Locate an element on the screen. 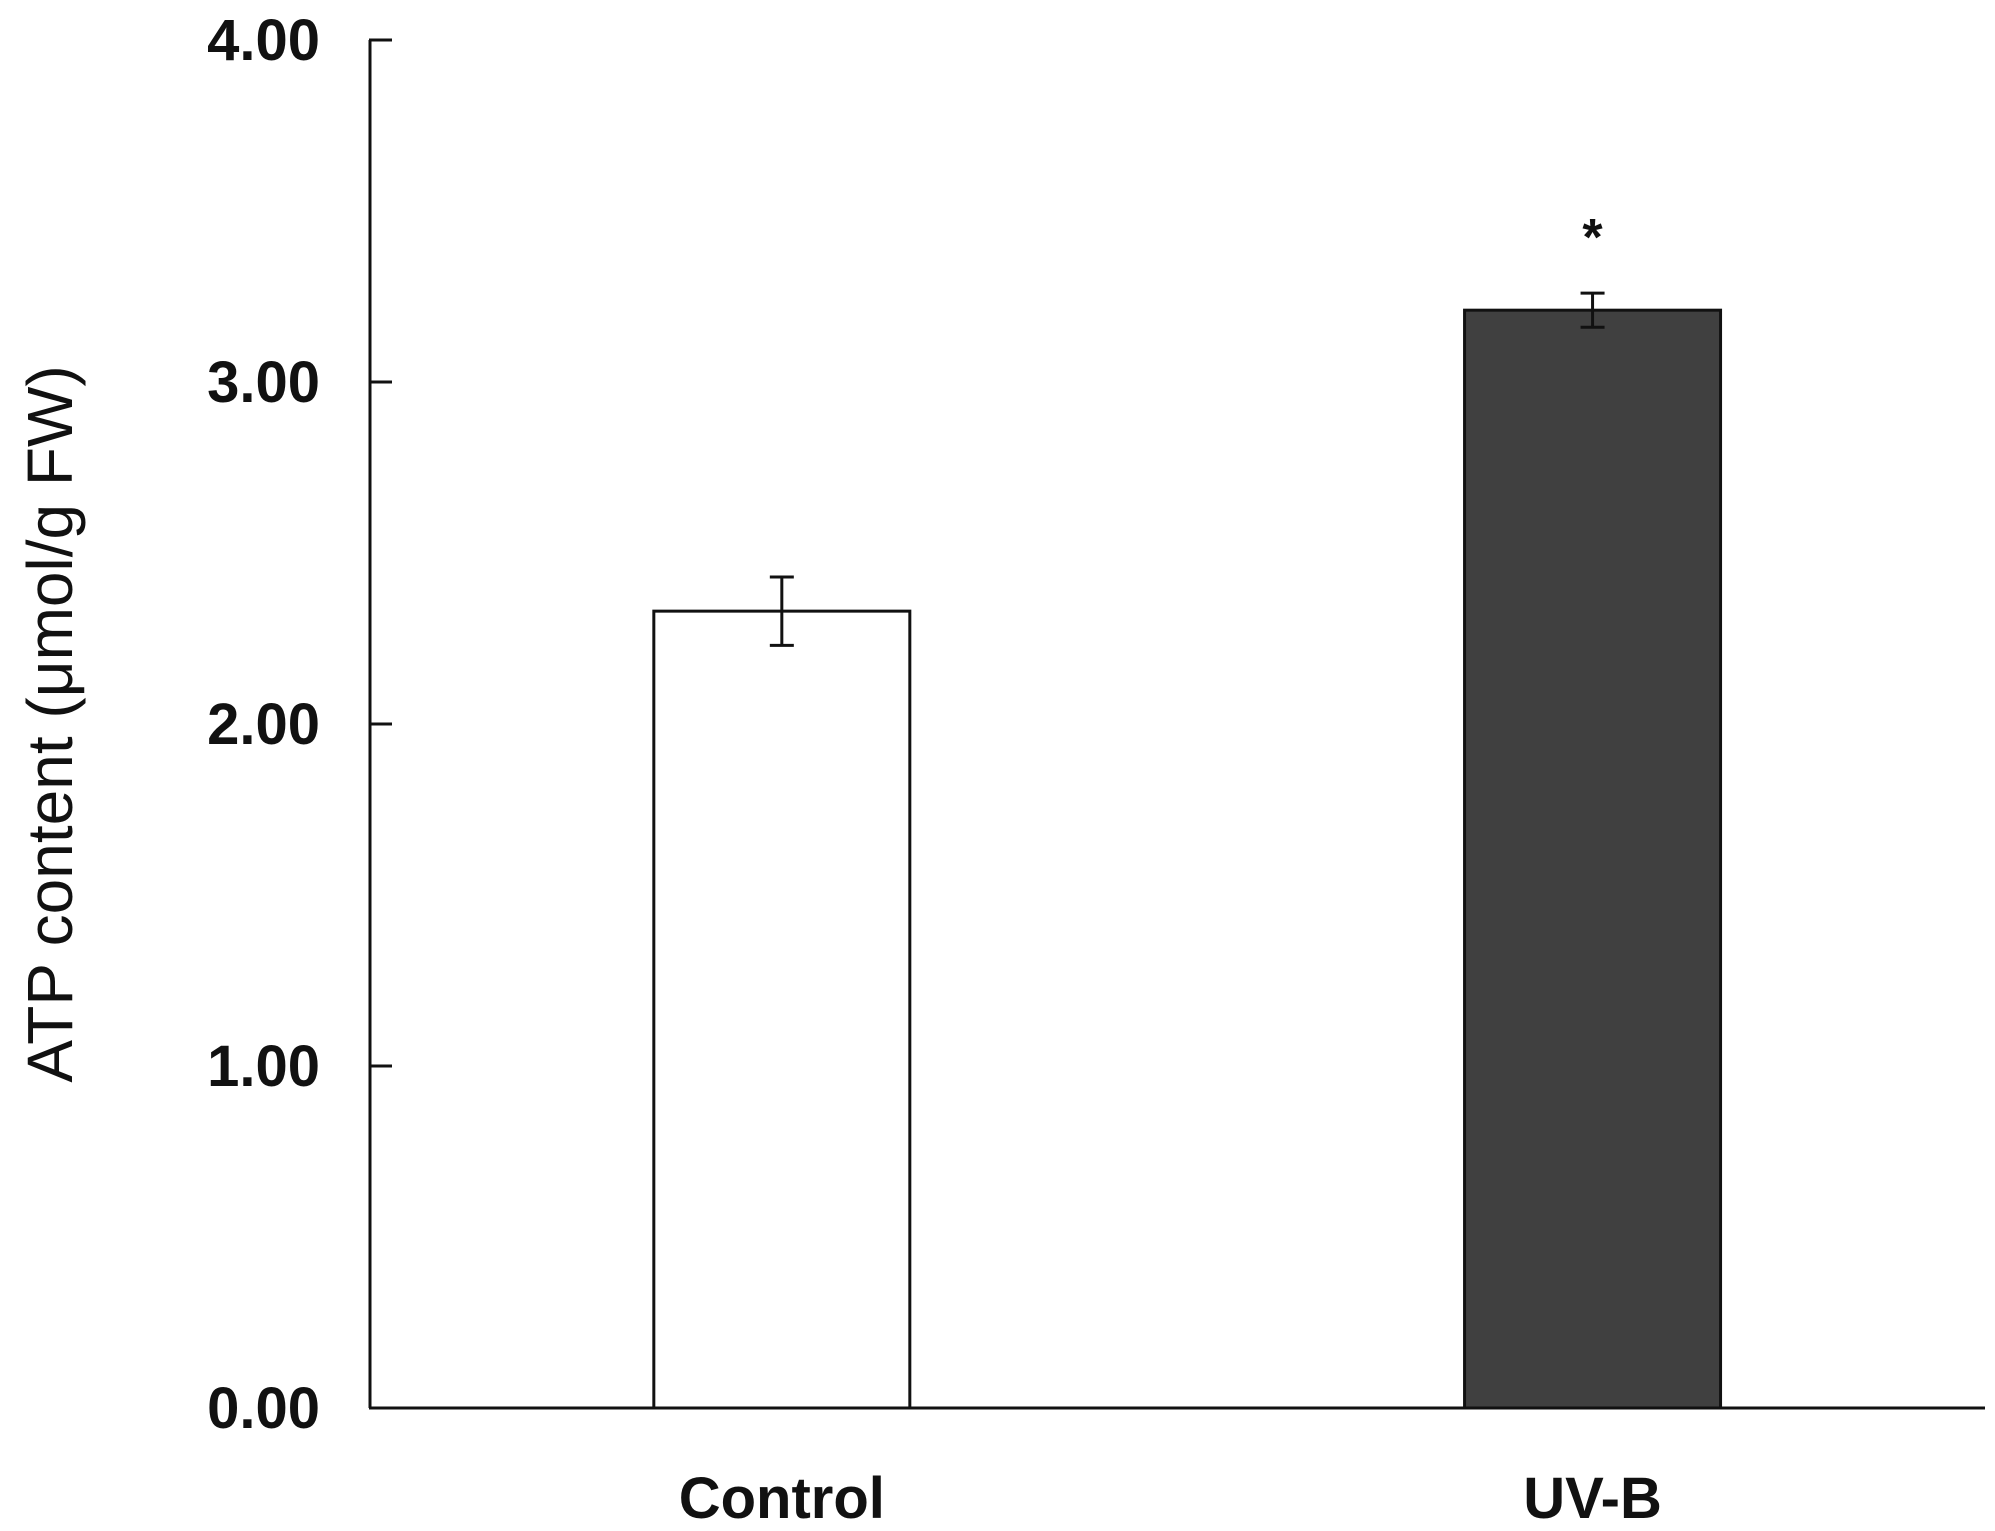 The width and height of the screenshot is (1995, 1531). y-tick-label: 3.00 is located at coordinates (263, 382).